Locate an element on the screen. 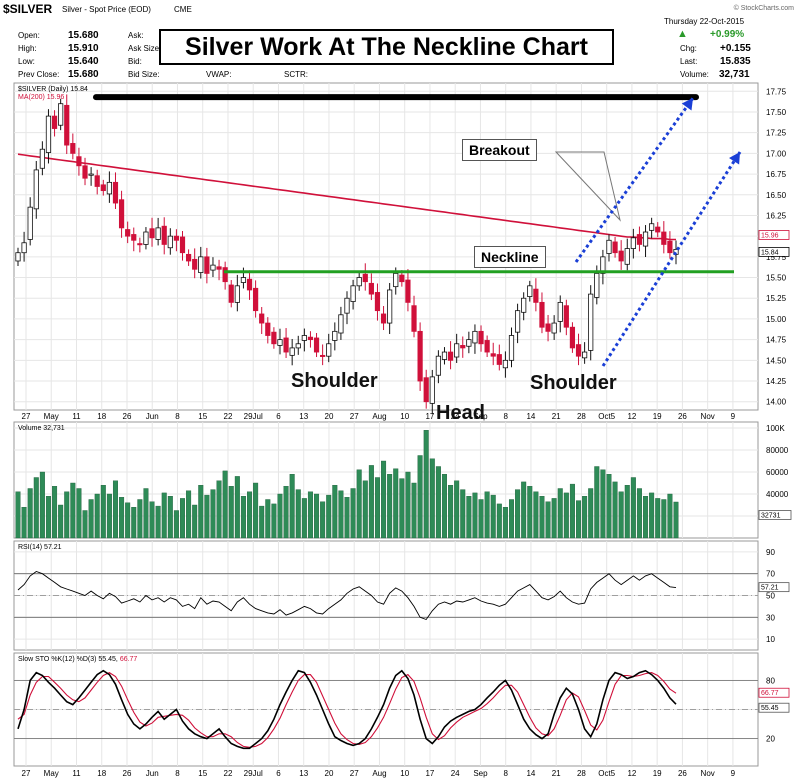 The image size is (800, 783). x-tick-label: Aug is located at coordinates (379, 416).